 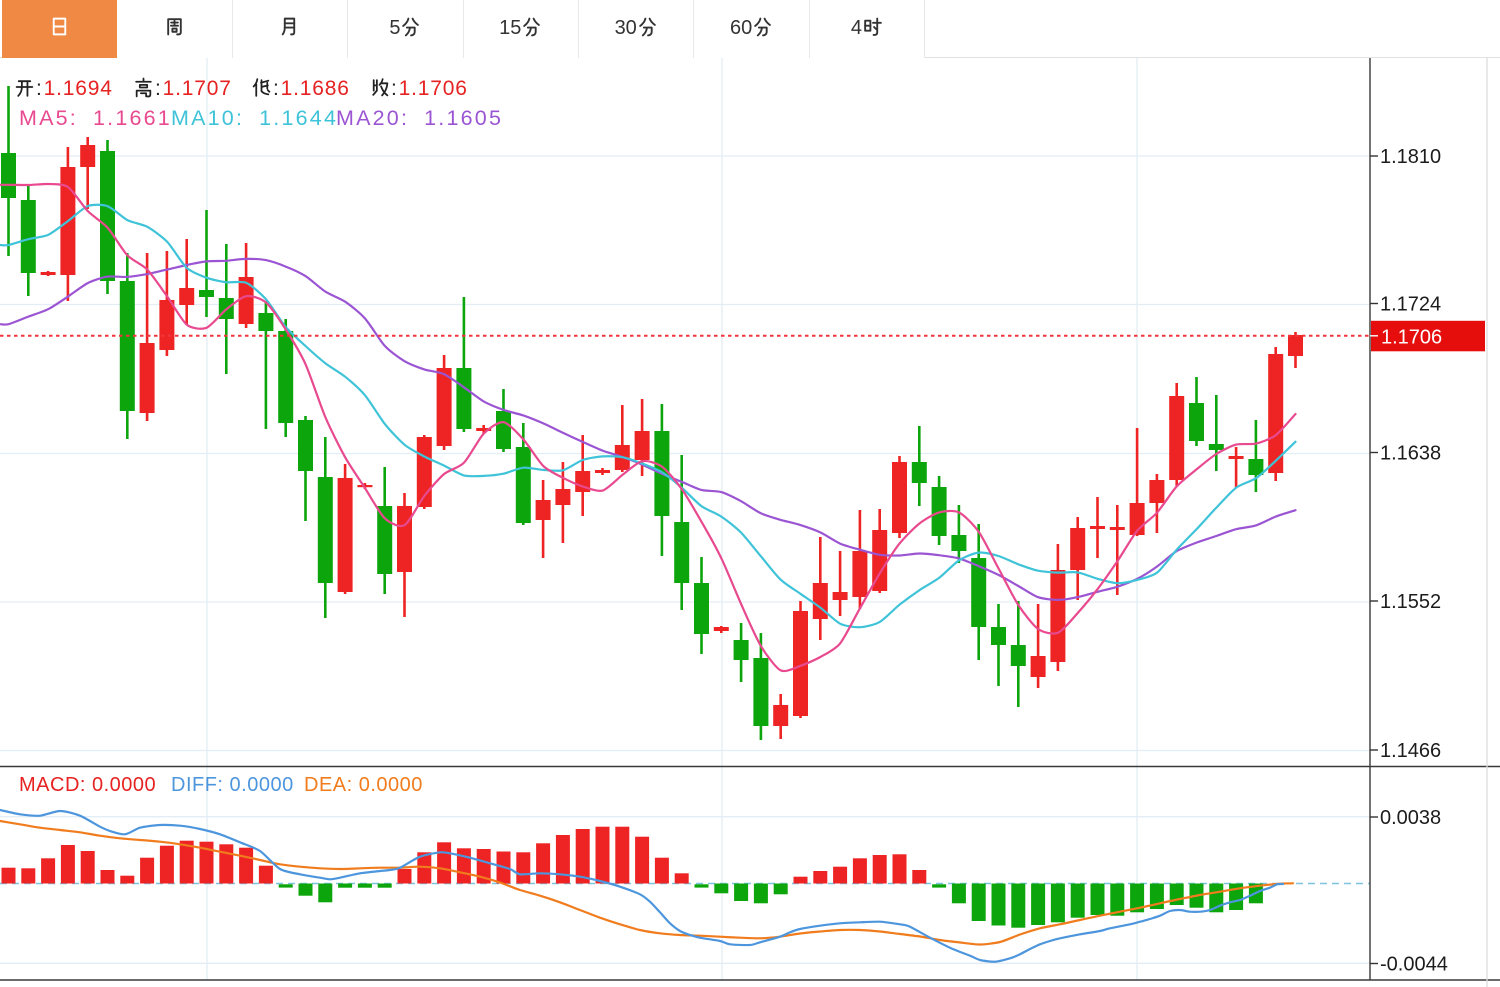 I want to click on svg-text: 1.1724, so click(x=1410, y=305).